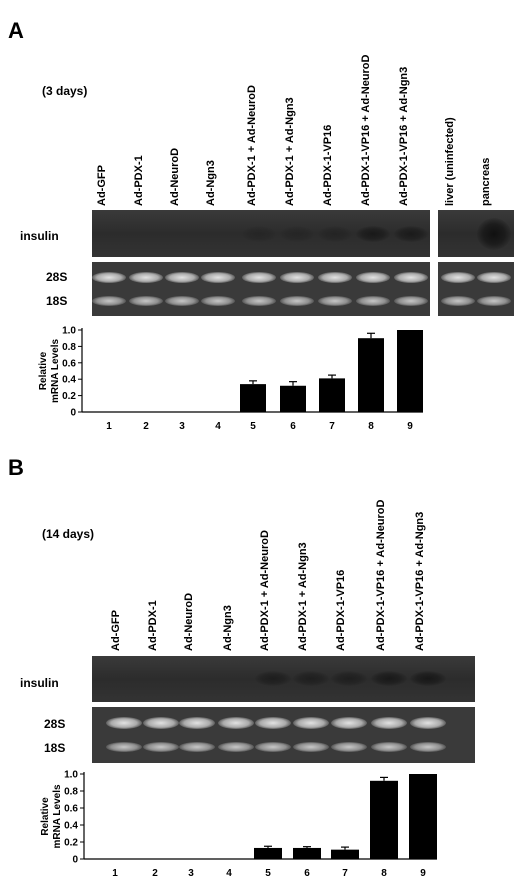 This screenshot has width=520, height=886. What do you see at coordinates (252, 145) in the screenshot?
I see `panel-a-lane-label-5: Ad-PDX-1 + Ad-NeuroD` at bounding box center [252, 145].